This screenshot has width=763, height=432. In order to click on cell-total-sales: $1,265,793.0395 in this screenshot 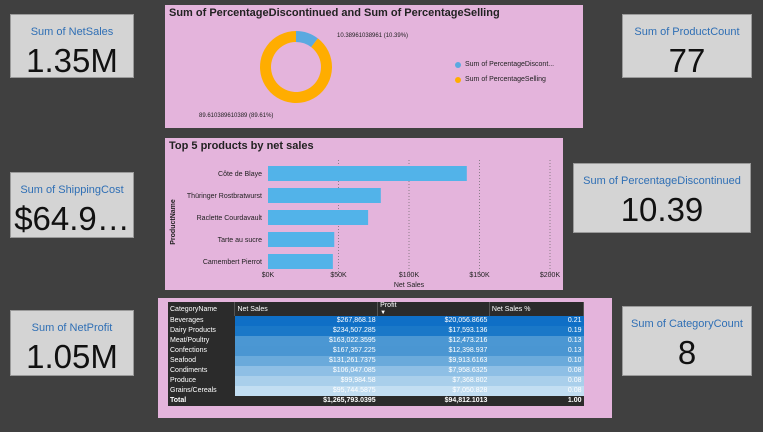, I will do `click(306, 401)`.